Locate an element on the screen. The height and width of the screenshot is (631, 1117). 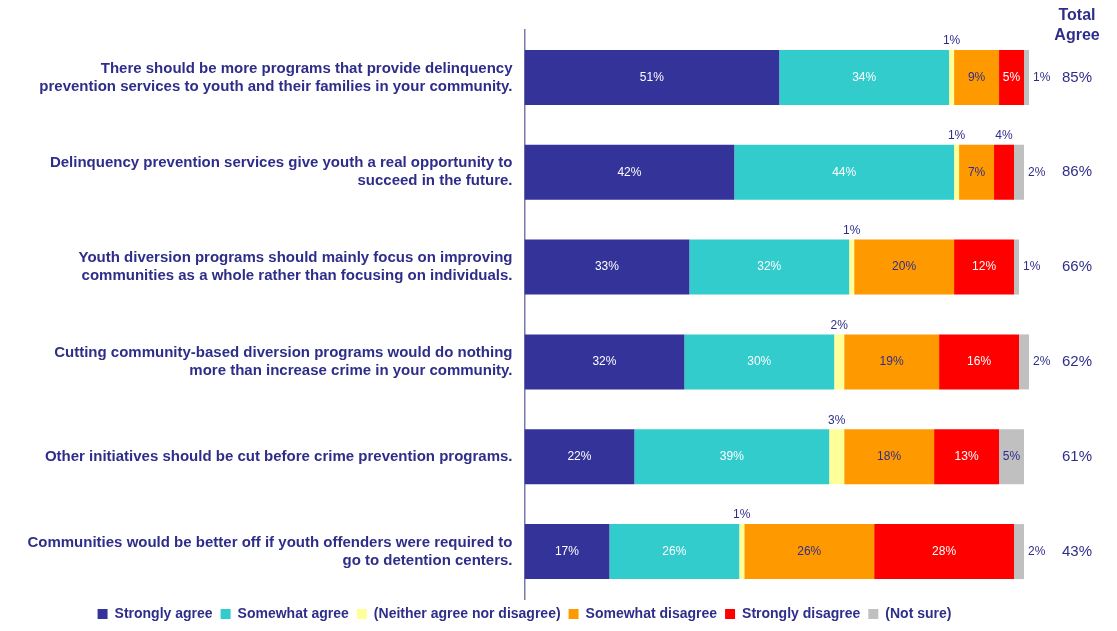
data-label: 44% is located at coordinates (844, 171).